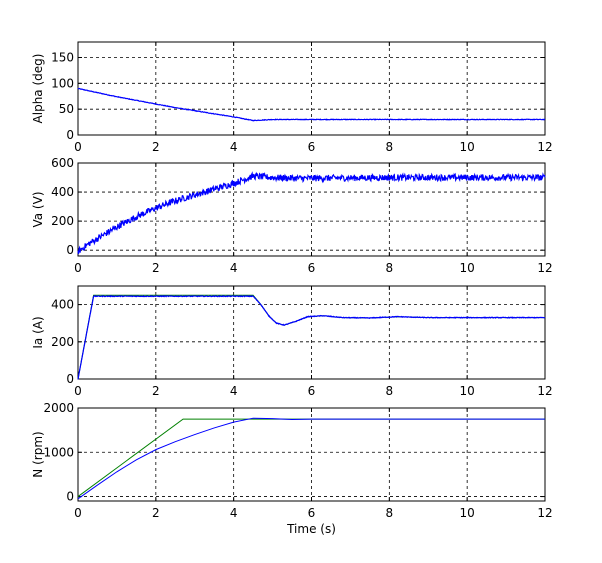 The image size is (602, 563). Describe the element at coordinates (66, 109) in the screenshot. I see `y-tick-label: 50` at that location.